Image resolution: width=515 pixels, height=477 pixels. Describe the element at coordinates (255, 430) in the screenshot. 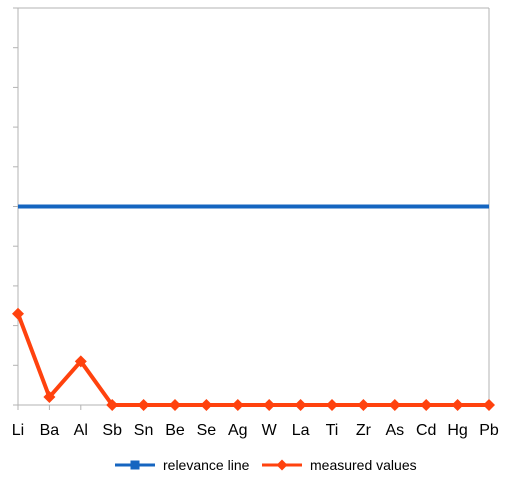

I see `x-axis-labels: Li Ba Al Sb Sn Be Se Ag W La Ti Zr As Cd Hg Pb` at that location.